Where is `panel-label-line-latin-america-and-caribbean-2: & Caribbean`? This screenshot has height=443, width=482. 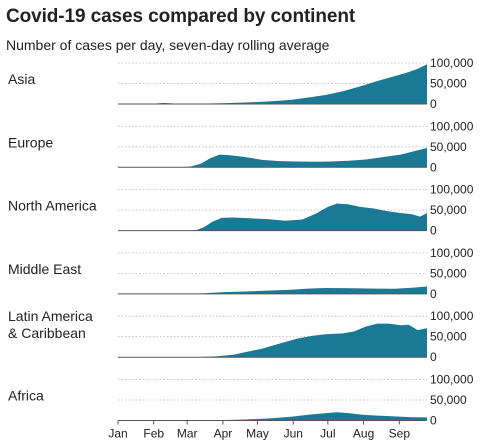
panel-label-line-latin-america-and-caribbean-2: & Caribbean is located at coordinates (47, 333).